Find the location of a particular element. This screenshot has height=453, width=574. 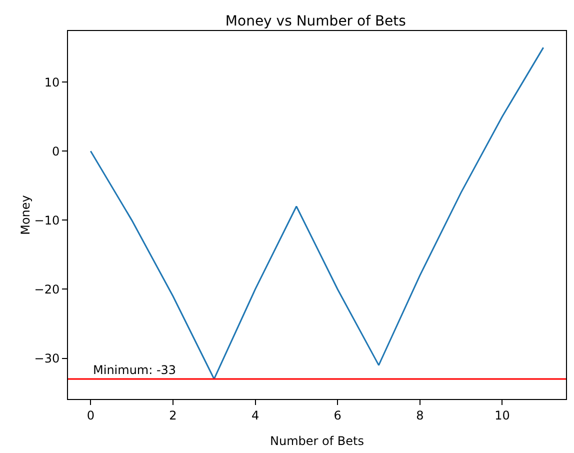

y-tick-label: −20 is located at coordinates (47, 289).